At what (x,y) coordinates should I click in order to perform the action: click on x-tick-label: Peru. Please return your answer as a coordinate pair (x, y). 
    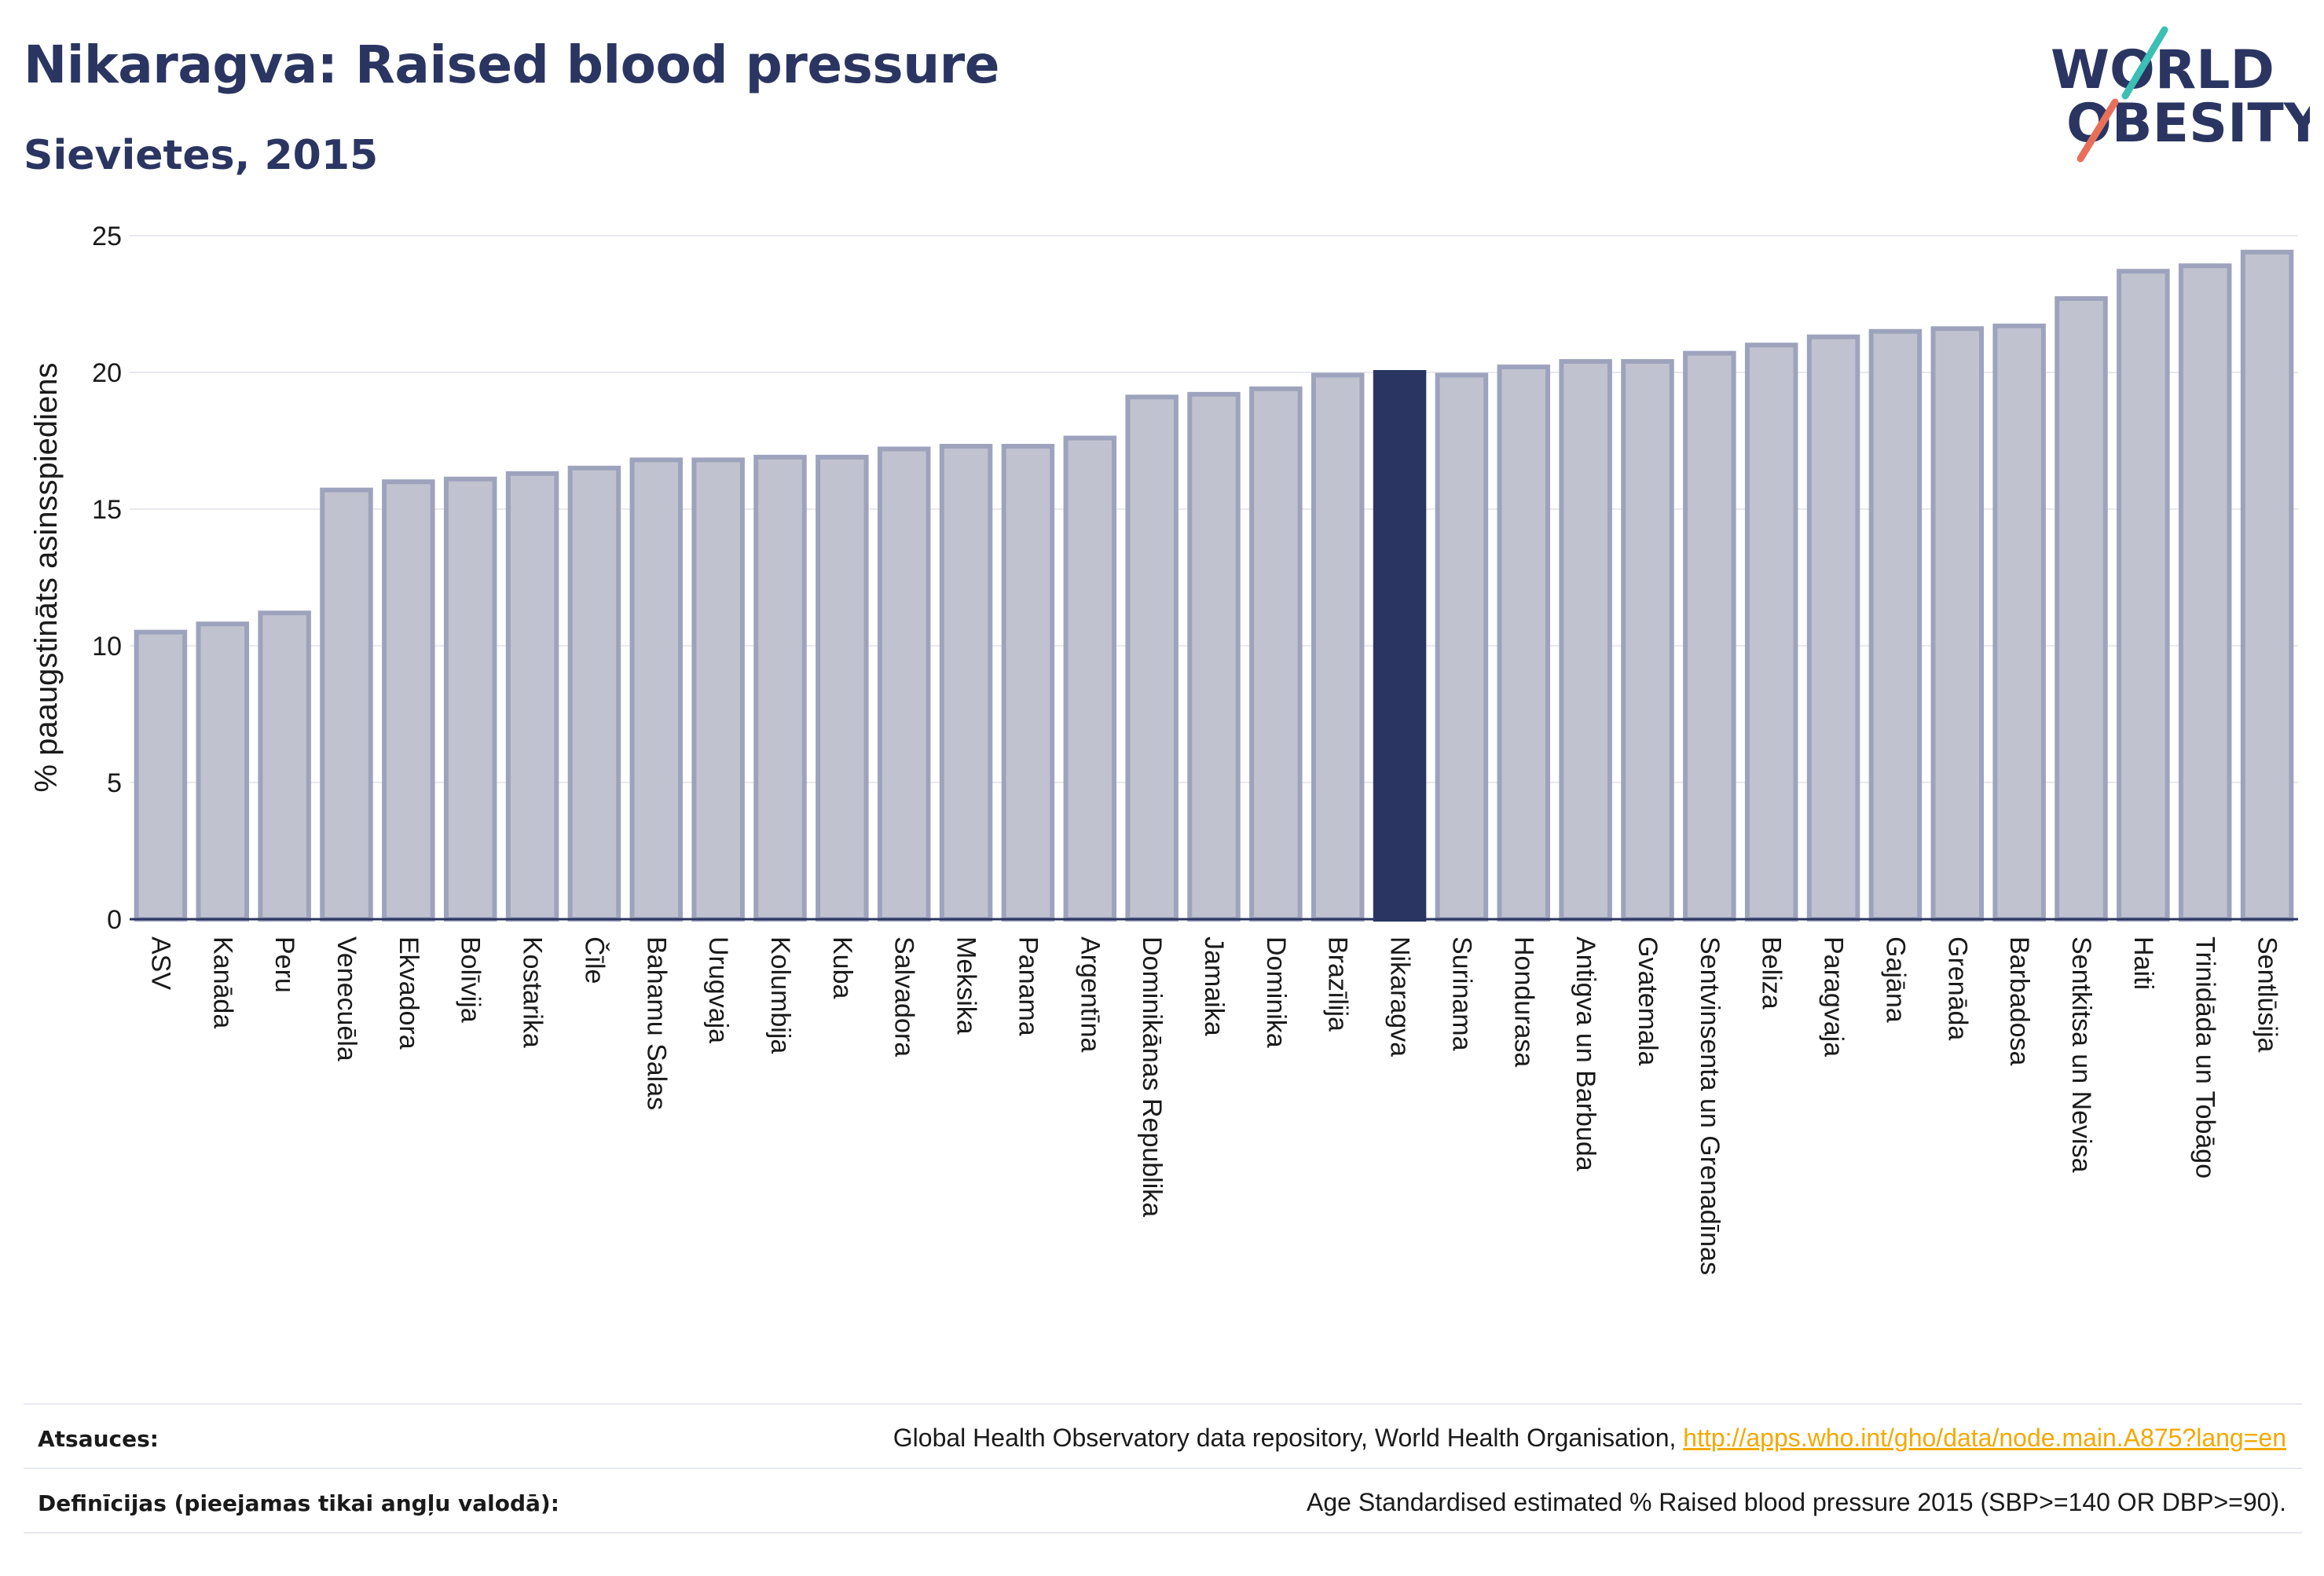
    Looking at the image, I should click on (284, 964).